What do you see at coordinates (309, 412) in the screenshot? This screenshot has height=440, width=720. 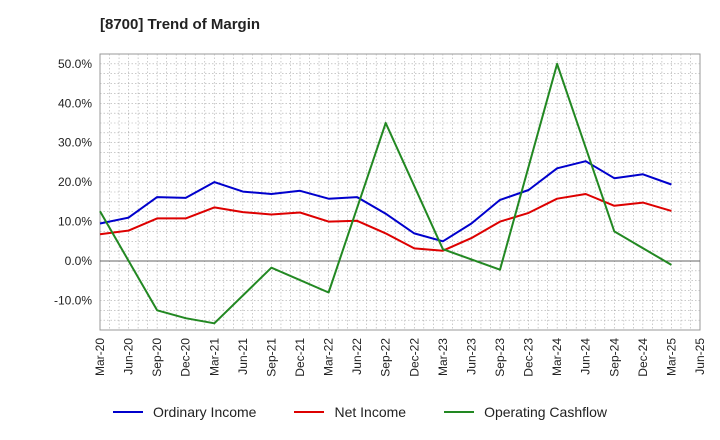 I see `legend-swatch-net-income` at bounding box center [309, 412].